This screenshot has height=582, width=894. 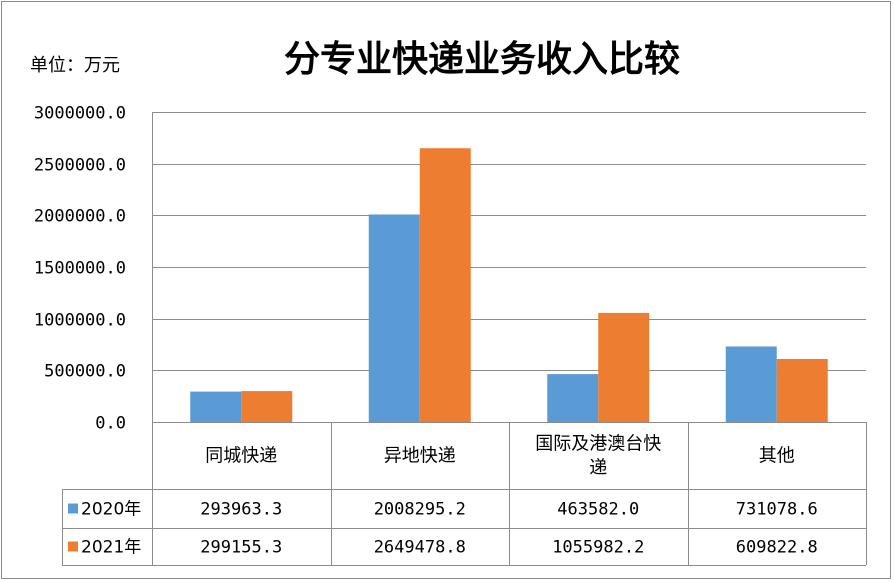 What do you see at coordinates (111, 510) in the screenshot?
I see `legend-label: 2020年` at bounding box center [111, 510].